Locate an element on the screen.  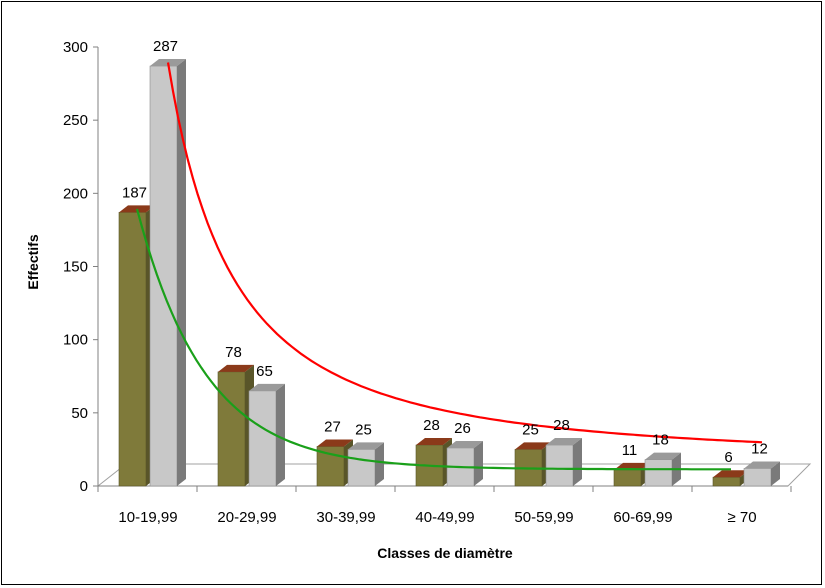
x-tick-label: 30-39,99 is located at coordinates (345, 517).